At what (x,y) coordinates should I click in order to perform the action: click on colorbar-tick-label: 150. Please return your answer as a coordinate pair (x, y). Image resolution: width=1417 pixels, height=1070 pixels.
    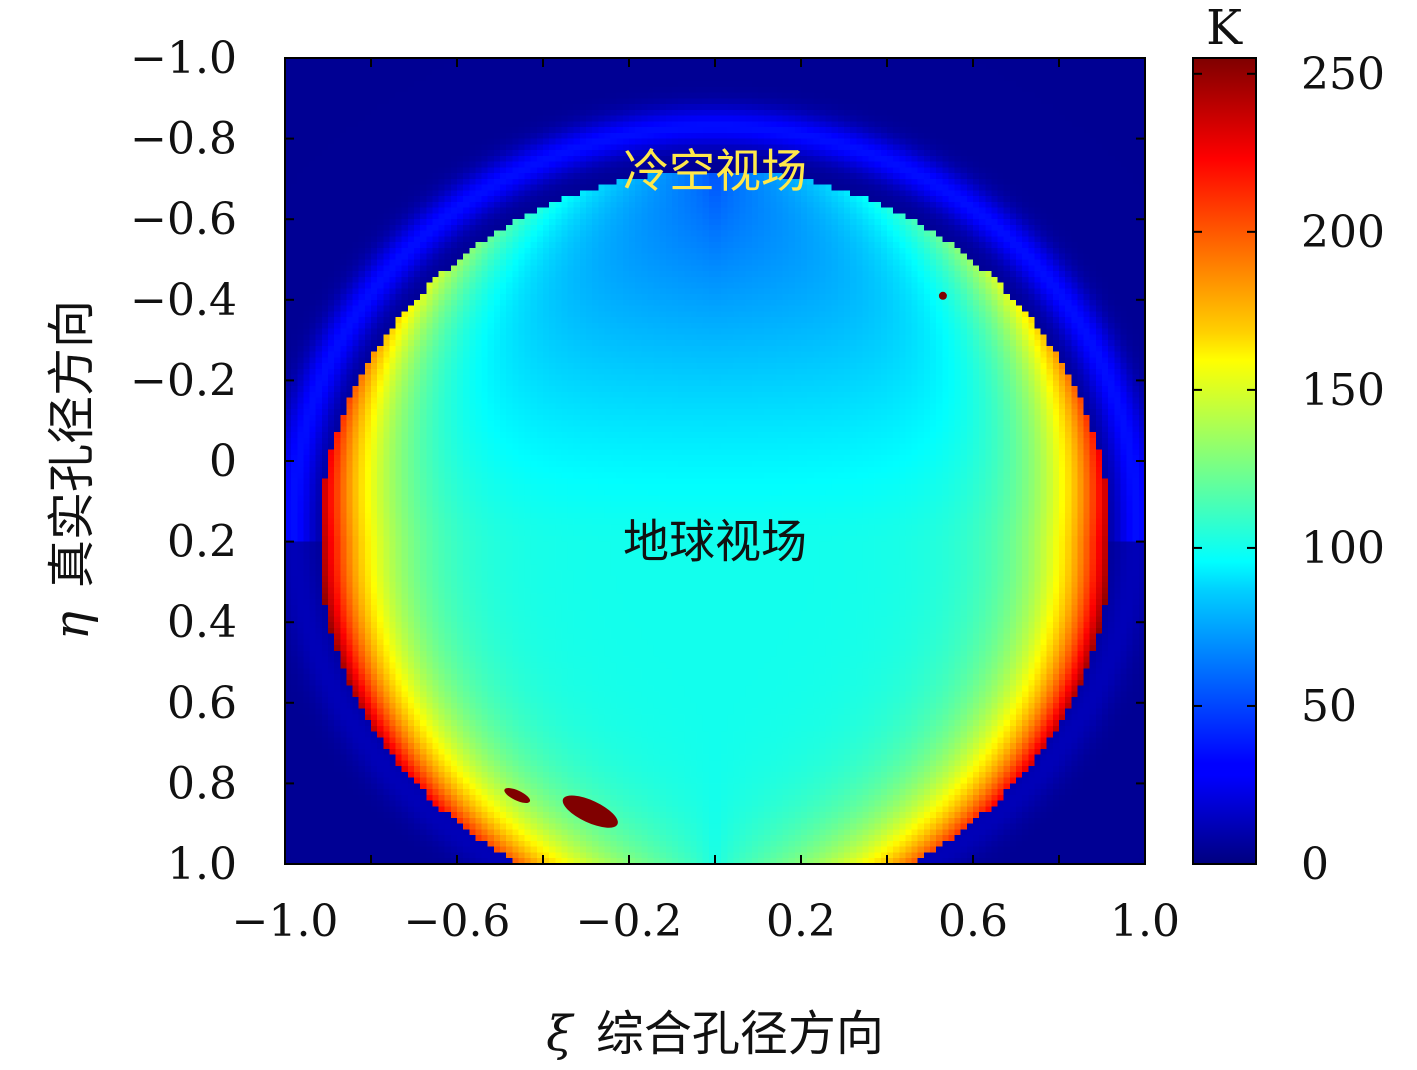
    Looking at the image, I should click on (1343, 390).